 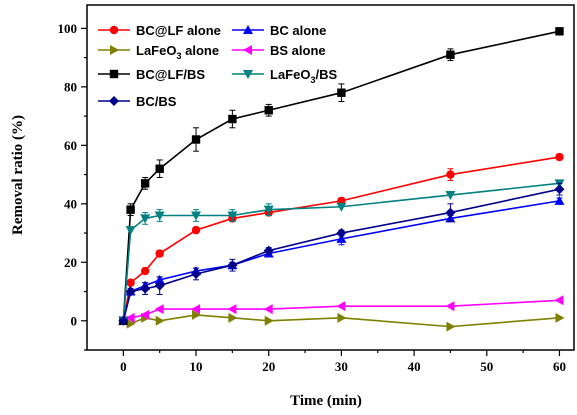 I want to click on legend-label: LaFeO3 alone, so click(x=177, y=52).